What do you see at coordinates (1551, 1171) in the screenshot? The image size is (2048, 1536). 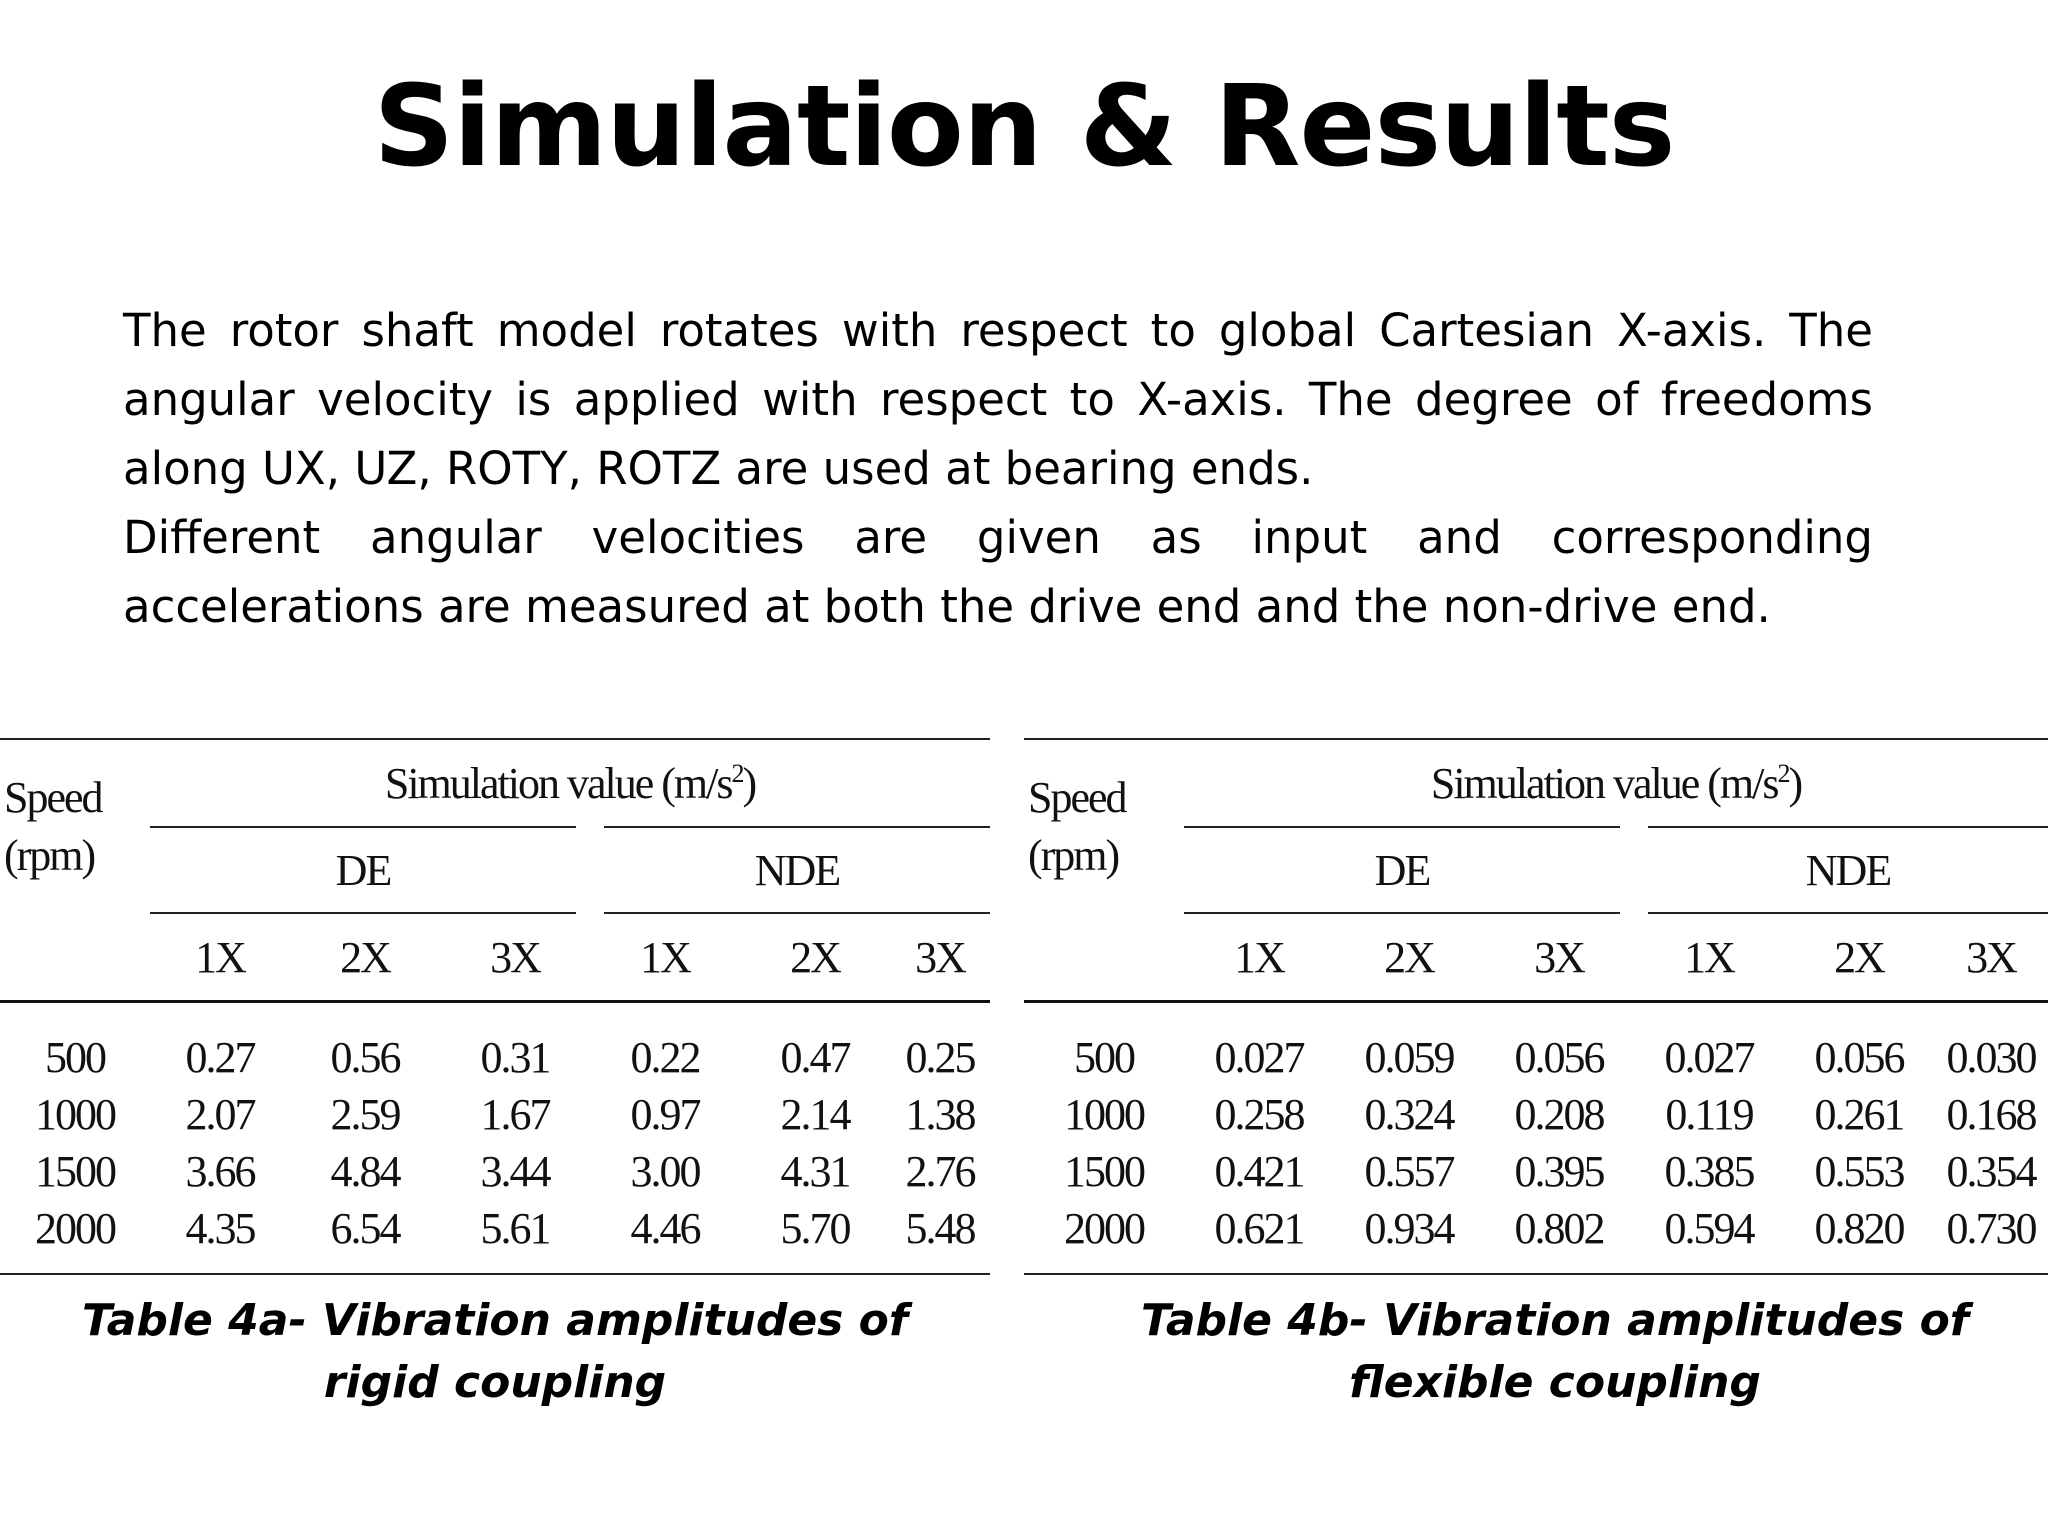 I see `table-row: 1500 0.421 0.557 0.395 0.385 0.553 0.354` at bounding box center [1551, 1171].